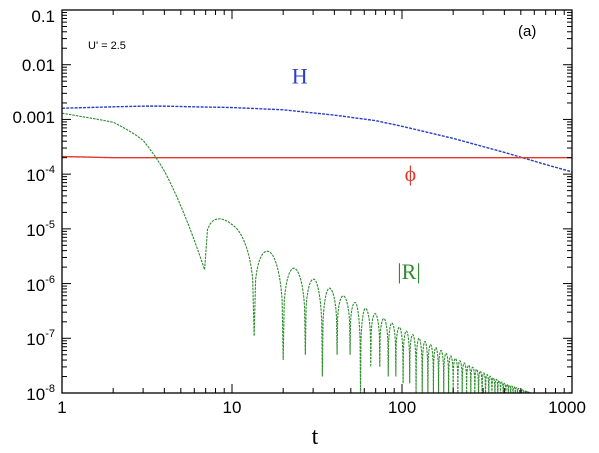 This screenshot has width=599, height=453. Describe the element at coordinates (33, 117) in the screenshot. I see `y-tick-label: 0.001` at that location.